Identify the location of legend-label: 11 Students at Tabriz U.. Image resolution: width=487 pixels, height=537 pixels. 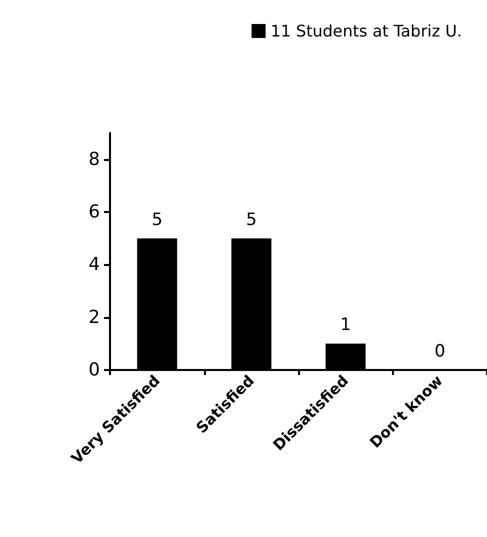
(366, 31).